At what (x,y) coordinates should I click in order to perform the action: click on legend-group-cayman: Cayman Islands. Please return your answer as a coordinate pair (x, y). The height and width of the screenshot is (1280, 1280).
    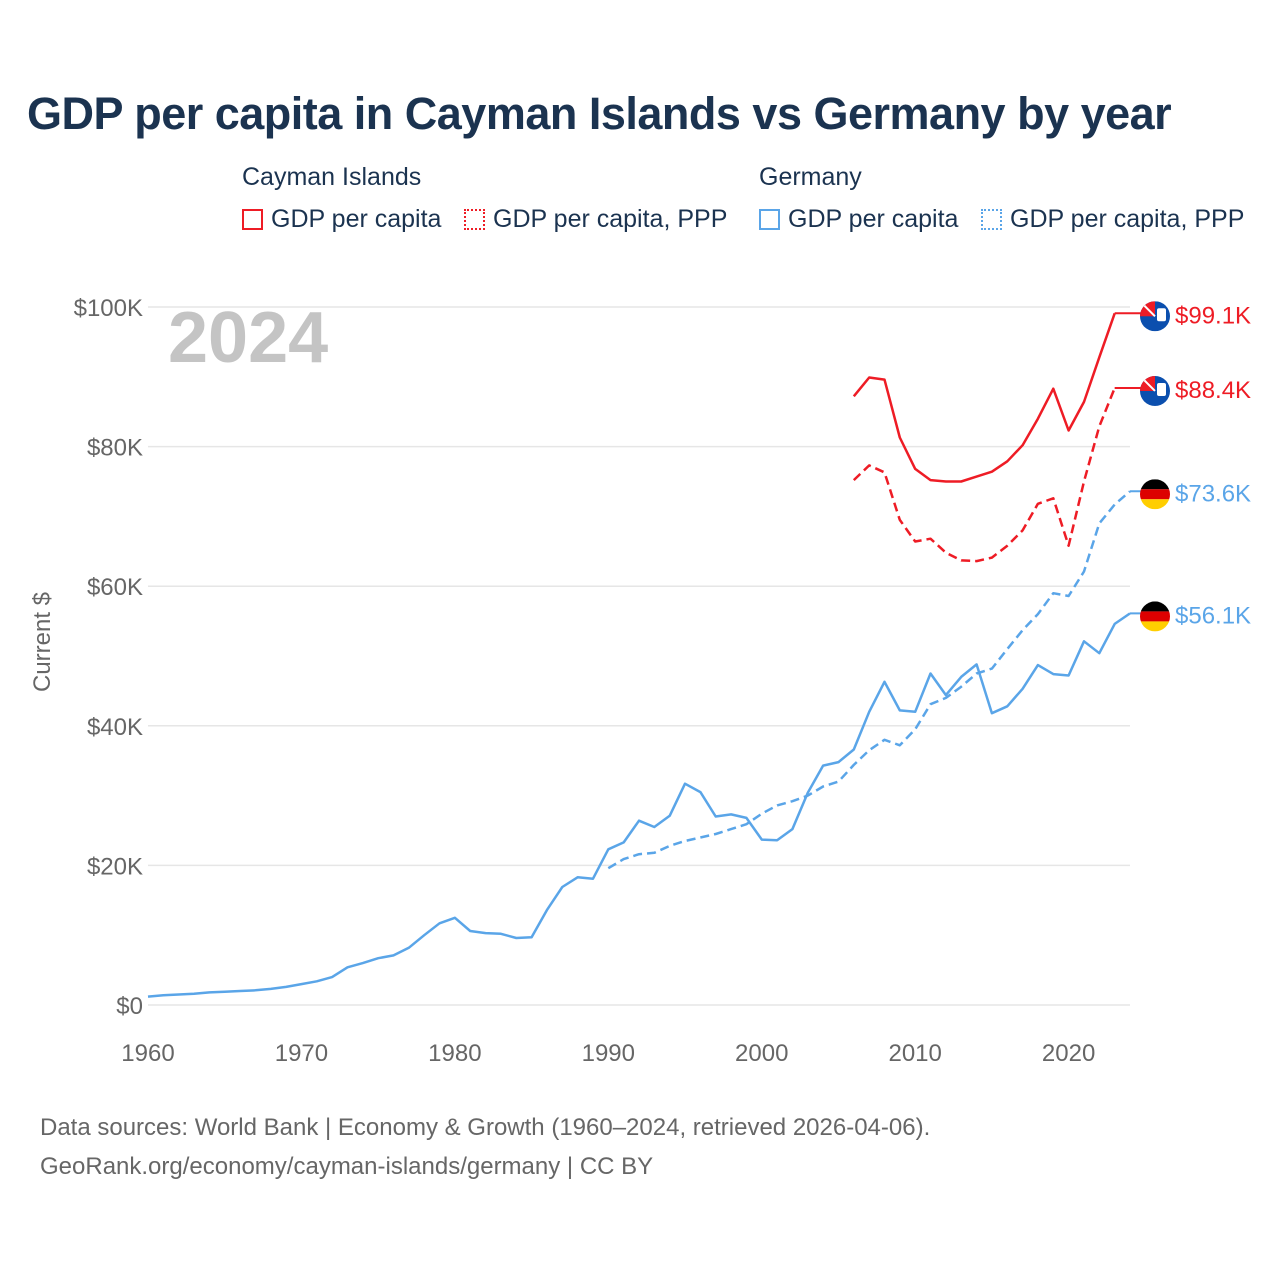
    Looking at the image, I should click on (332, 177).